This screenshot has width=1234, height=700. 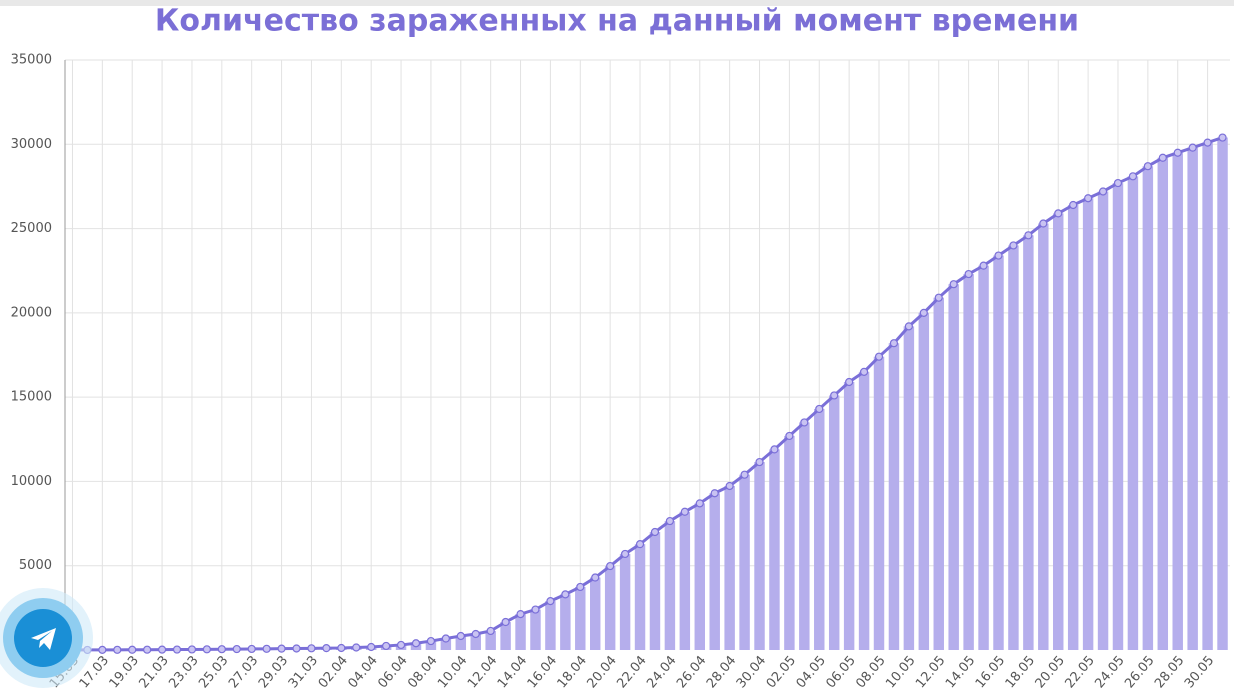 What do you see at coordinates (900, 672) in the screenshot?
I see `x-tick-label: 10.05` at bounding box center [900, 672].